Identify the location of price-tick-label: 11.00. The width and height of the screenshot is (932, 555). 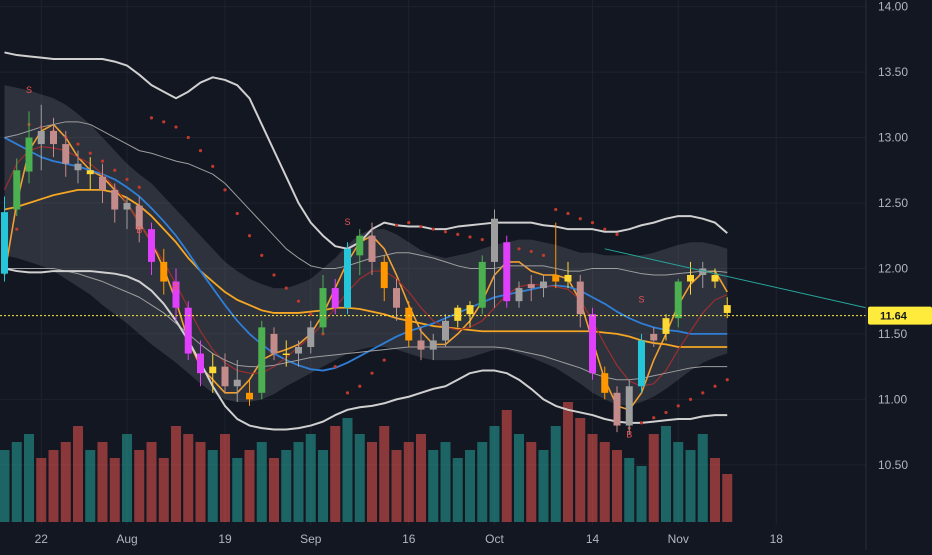
(892, 399).